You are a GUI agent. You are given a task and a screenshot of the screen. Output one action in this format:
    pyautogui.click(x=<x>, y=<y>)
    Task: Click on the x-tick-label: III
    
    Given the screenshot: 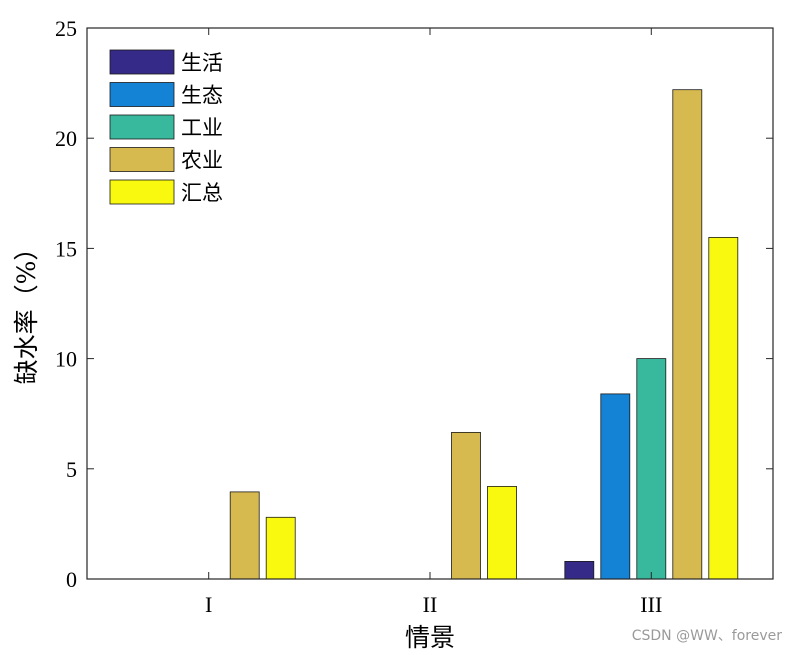 What is the action you would take?
    pyautogui.click(x=651, y=604)
    